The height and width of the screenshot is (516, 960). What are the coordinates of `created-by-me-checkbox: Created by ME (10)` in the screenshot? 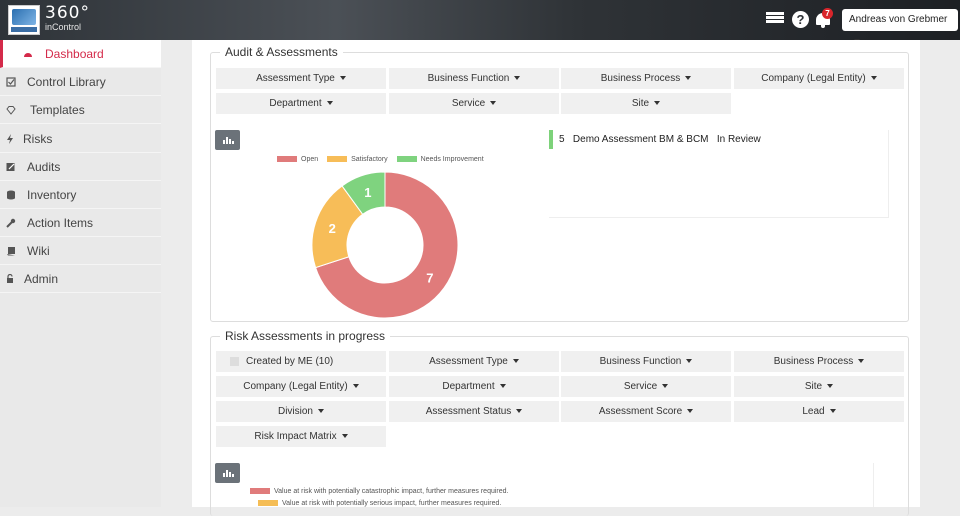 It's located at (301, 361).